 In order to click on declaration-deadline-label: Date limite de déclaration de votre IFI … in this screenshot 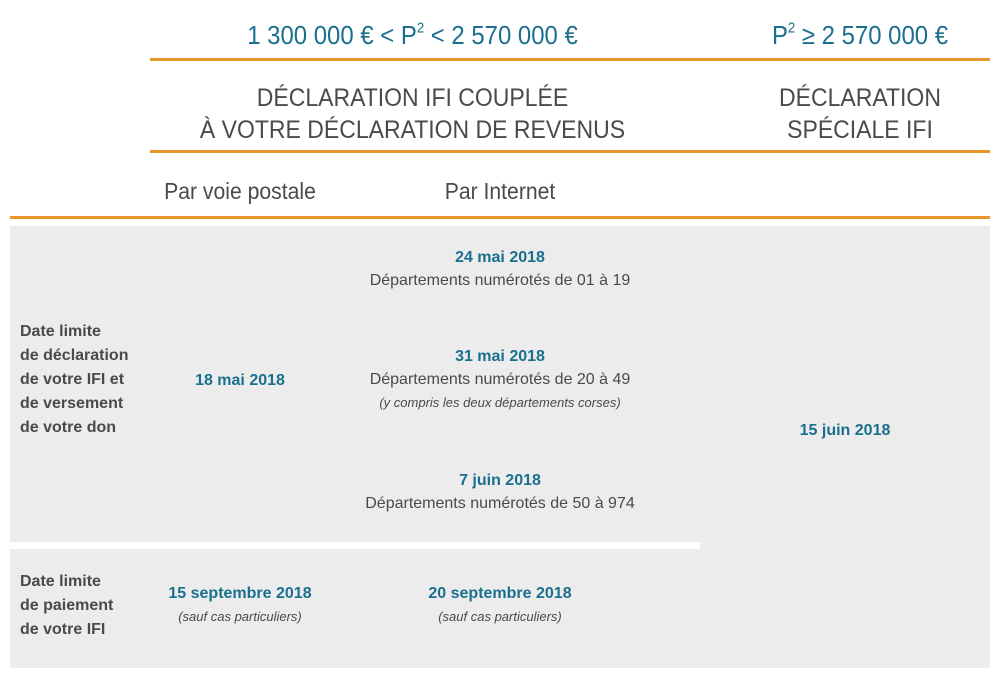, I will do `click(85, 380)`.